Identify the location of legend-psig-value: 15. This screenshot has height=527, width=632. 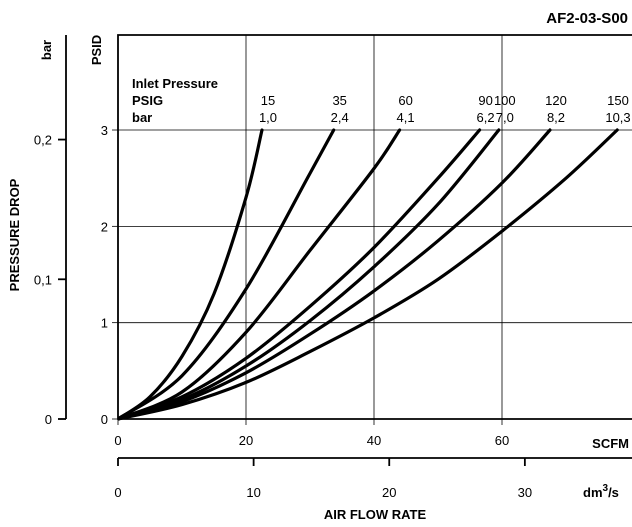
(268, 100).